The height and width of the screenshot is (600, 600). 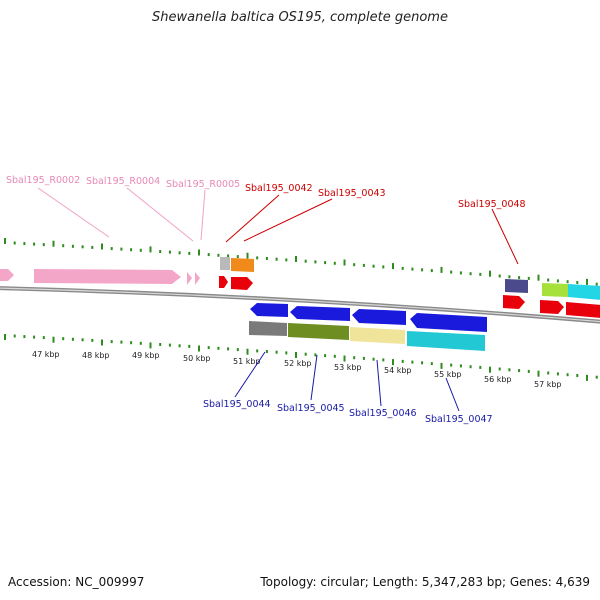 I want to click on leader-line-r0005, so click(x=203, y=215).